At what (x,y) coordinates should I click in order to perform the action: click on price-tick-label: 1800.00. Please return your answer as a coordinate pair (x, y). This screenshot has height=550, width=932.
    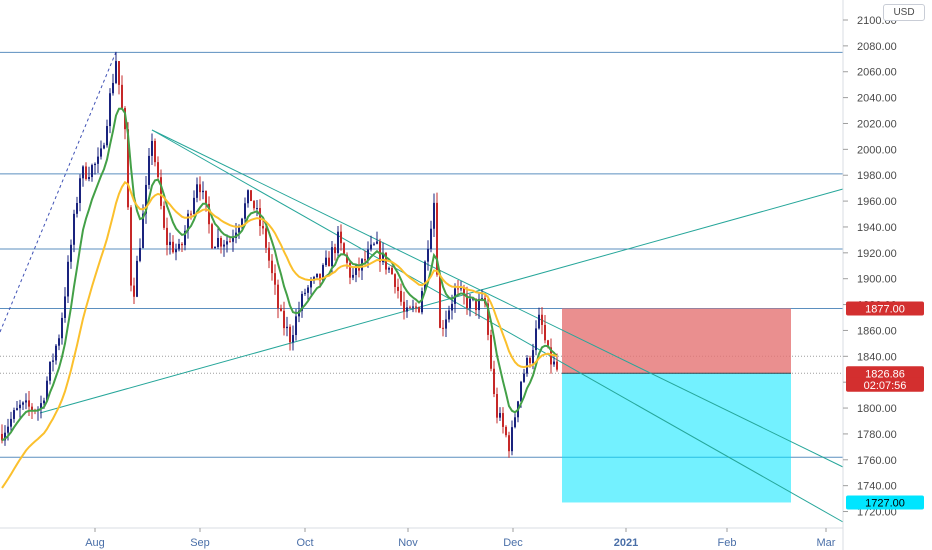
    Looking at the image, I should click on (877, 409).